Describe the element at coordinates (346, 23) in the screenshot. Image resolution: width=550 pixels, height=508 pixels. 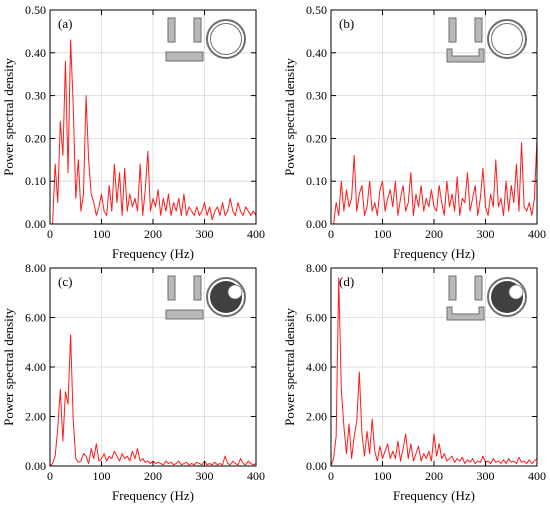
I see `panel-label: (b)` at that location.